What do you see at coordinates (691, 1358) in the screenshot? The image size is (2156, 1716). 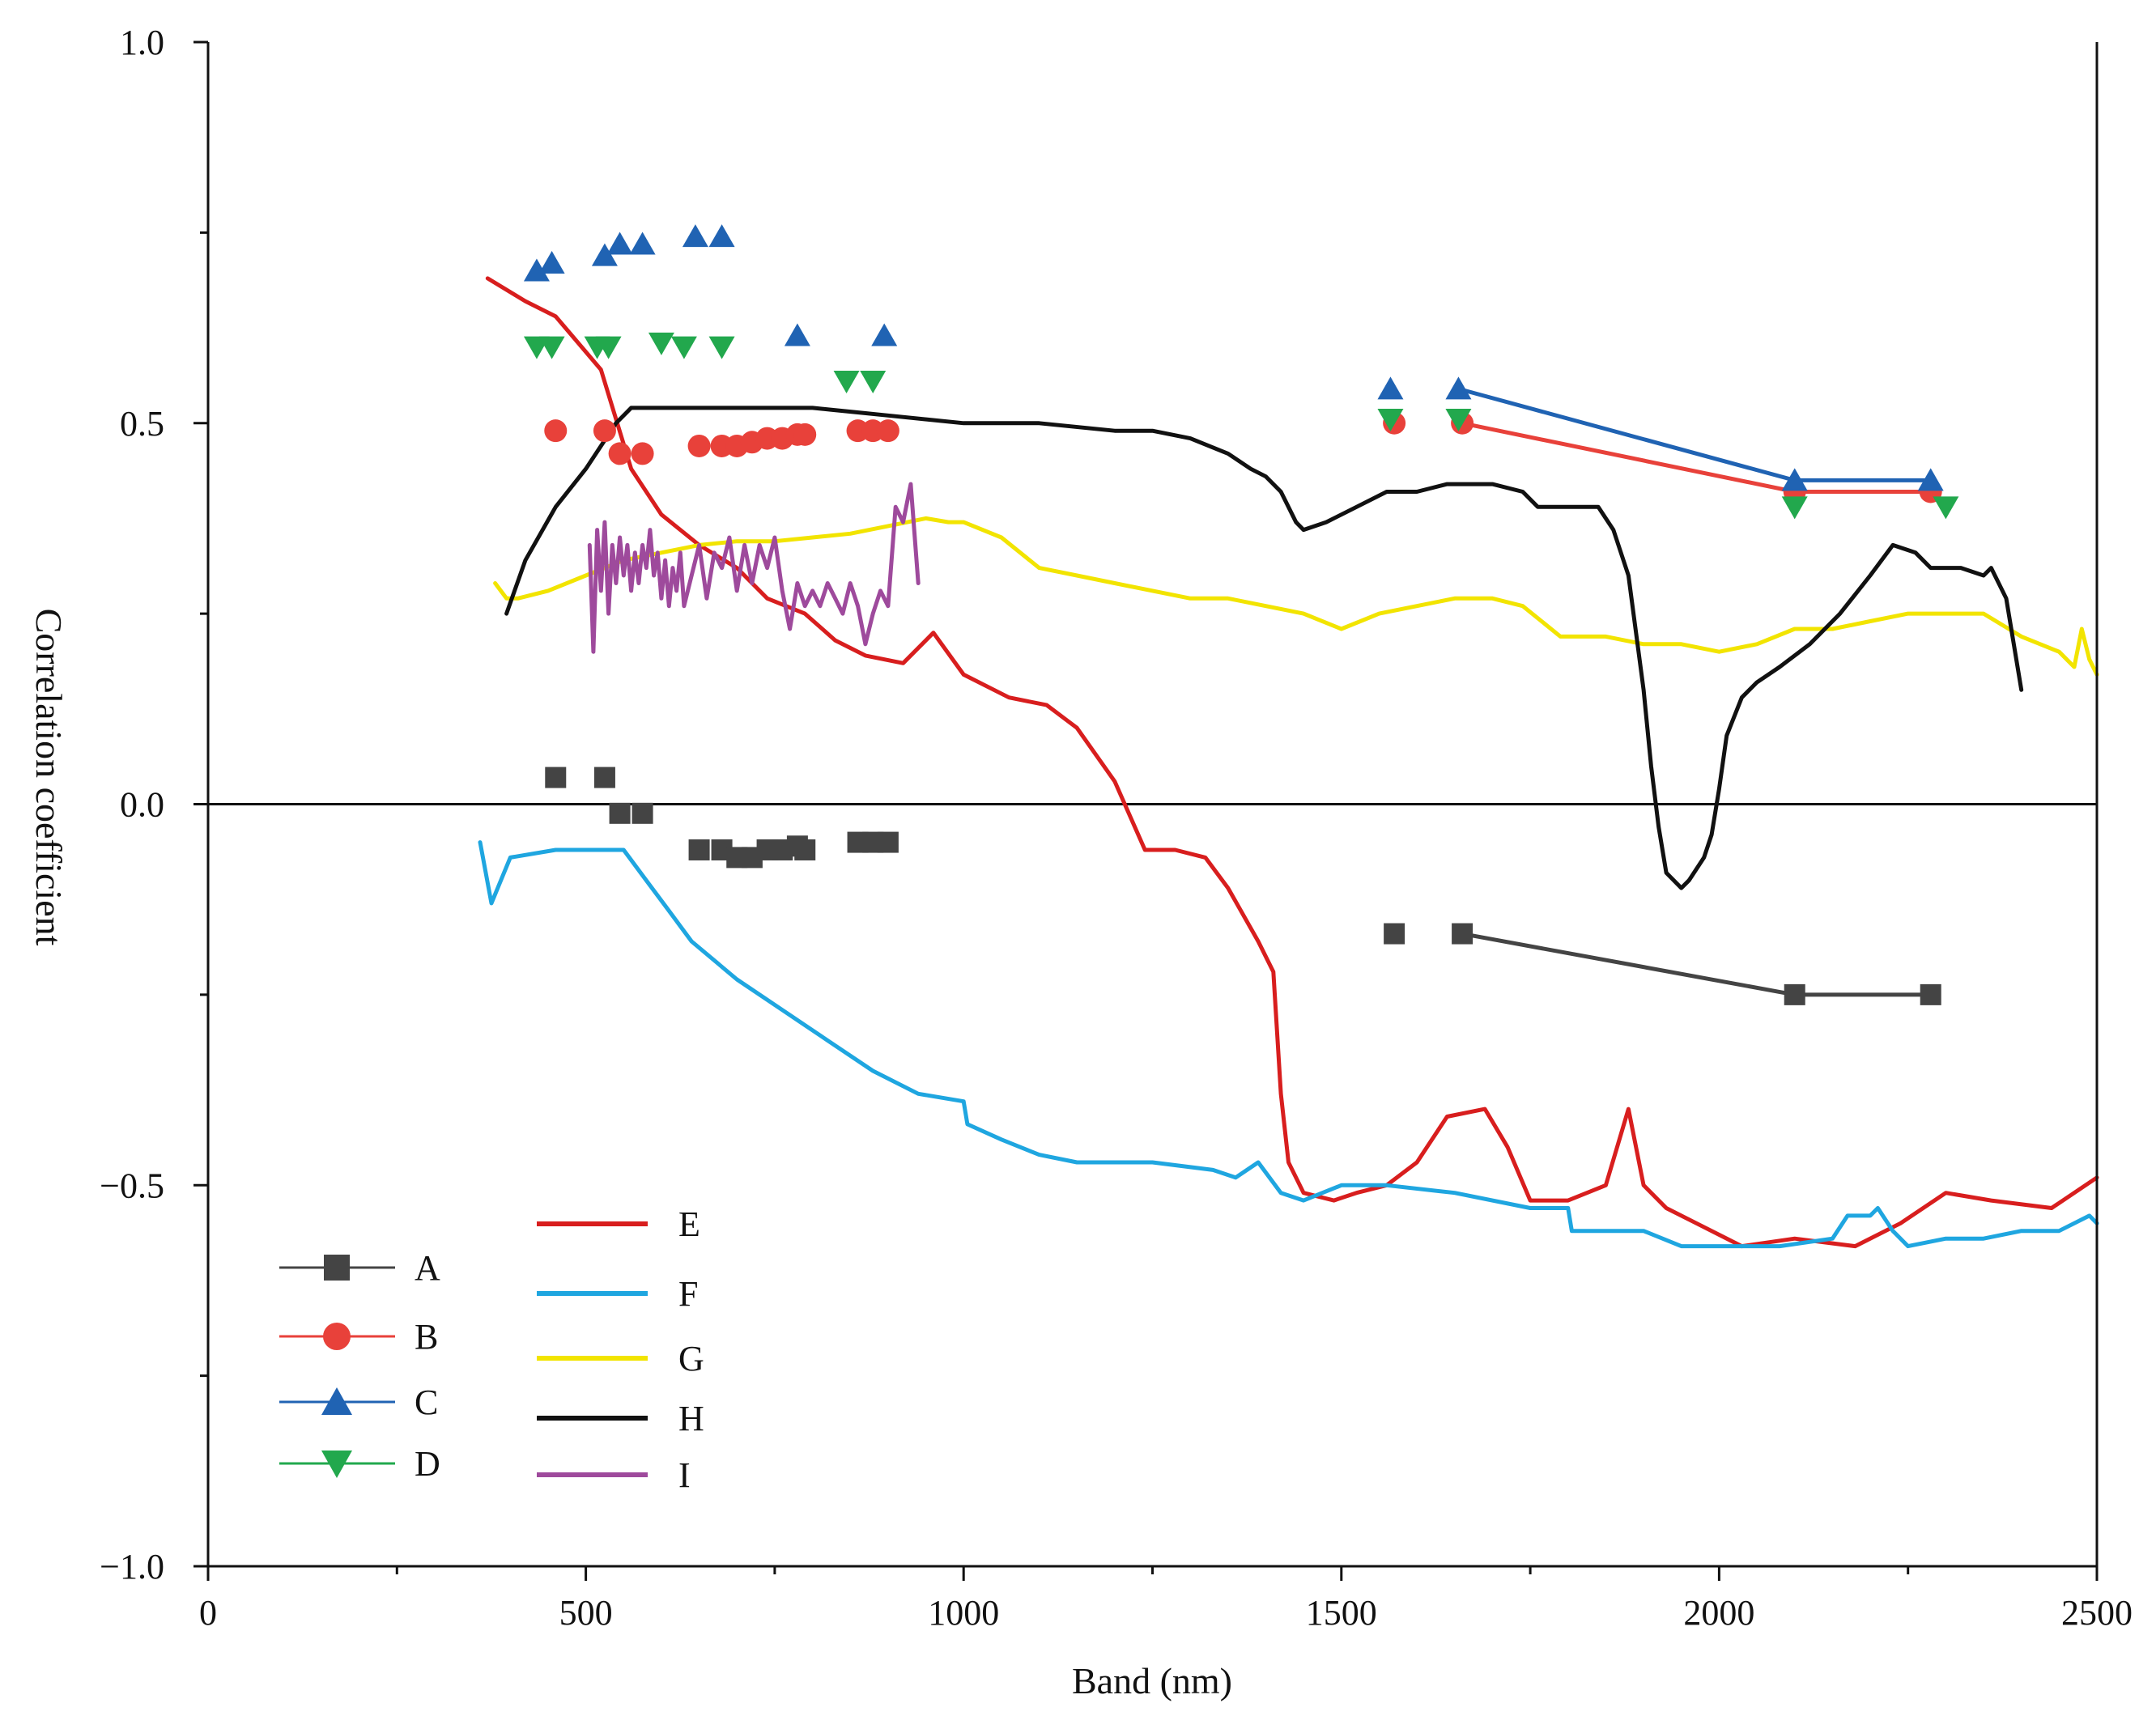 I see `legend-label: G` at bounding box center [691, 1358].